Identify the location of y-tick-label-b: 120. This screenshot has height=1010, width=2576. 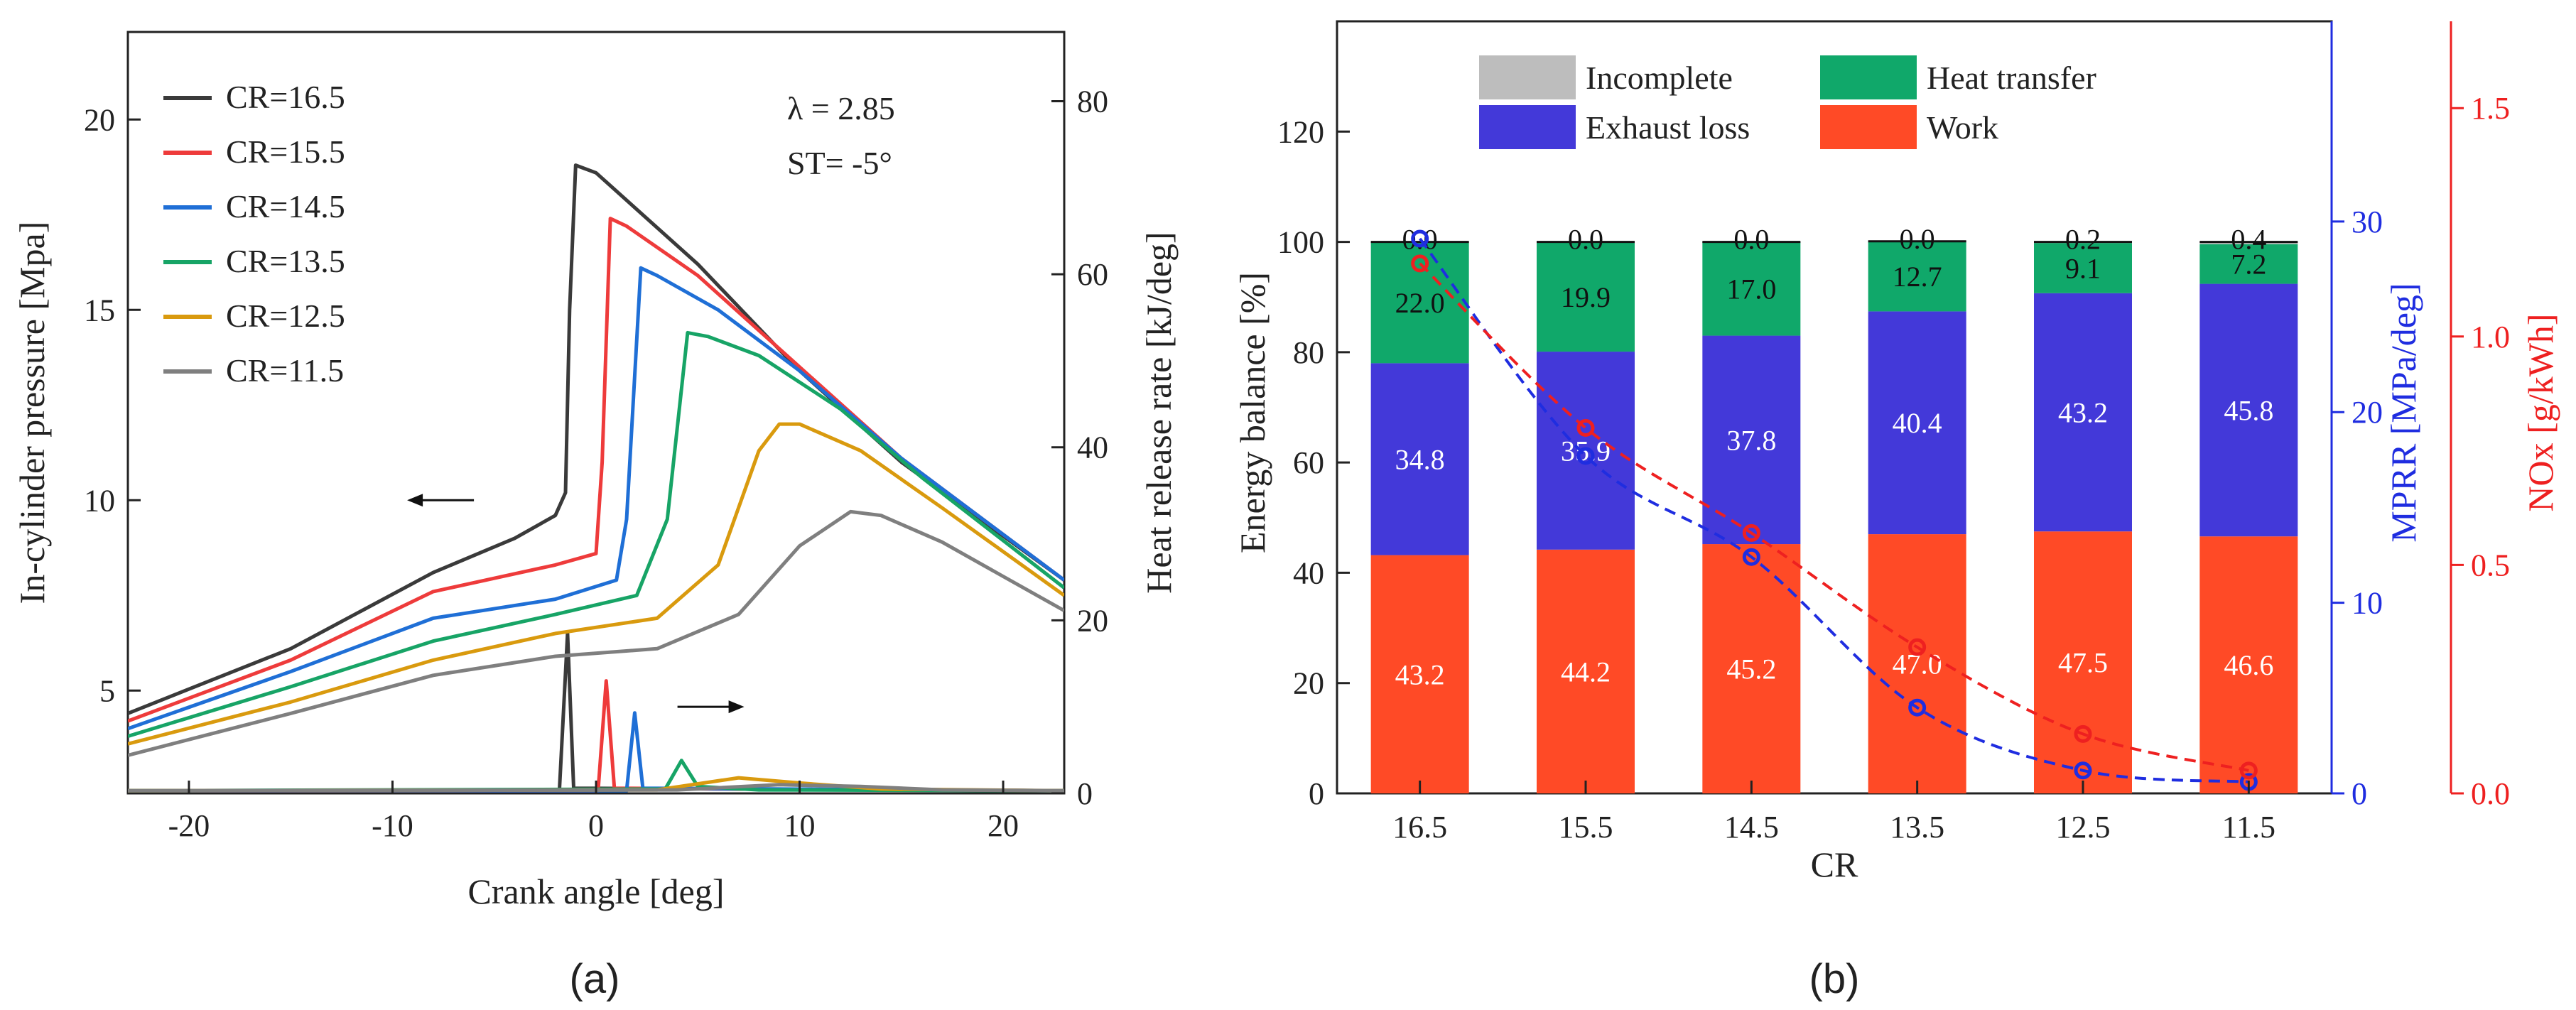
(1300, 131).